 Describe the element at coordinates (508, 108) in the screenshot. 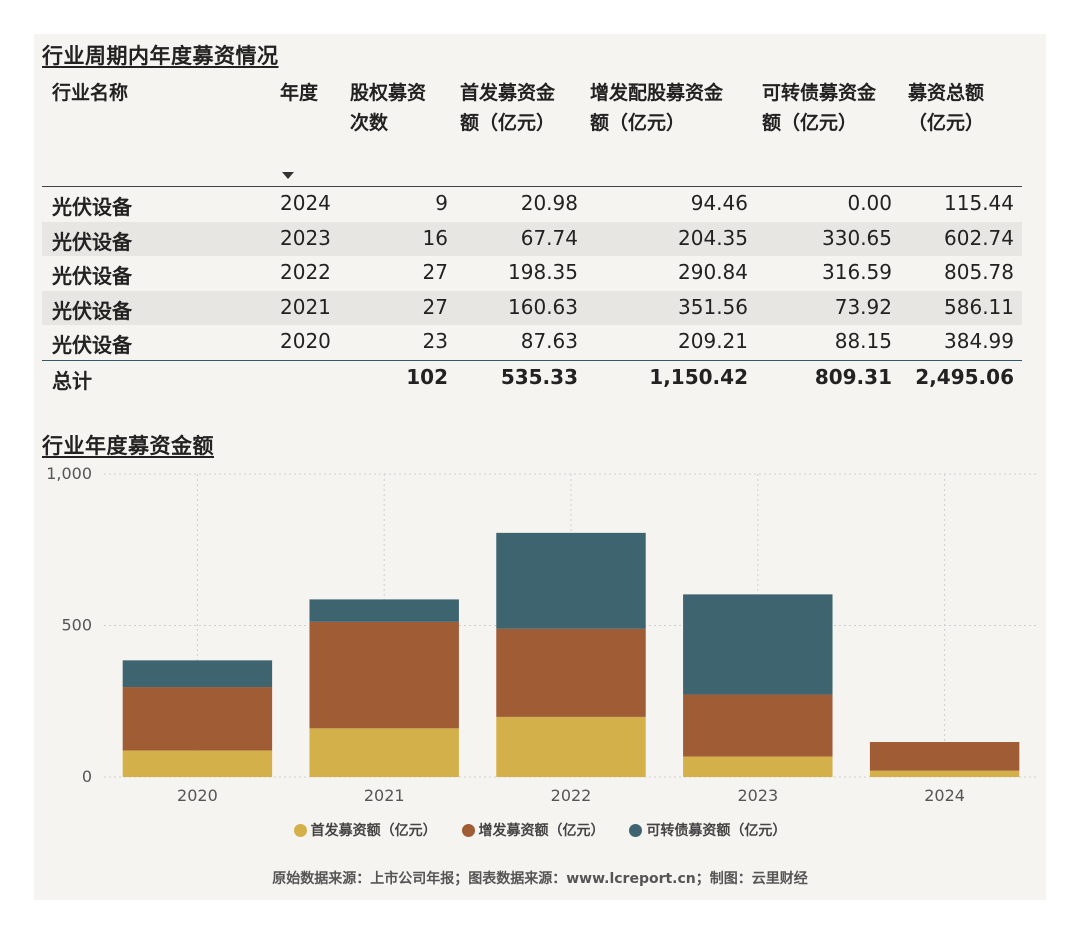

I see `header-ipo-amount: 首发募资金 额（亿元）` at that location.